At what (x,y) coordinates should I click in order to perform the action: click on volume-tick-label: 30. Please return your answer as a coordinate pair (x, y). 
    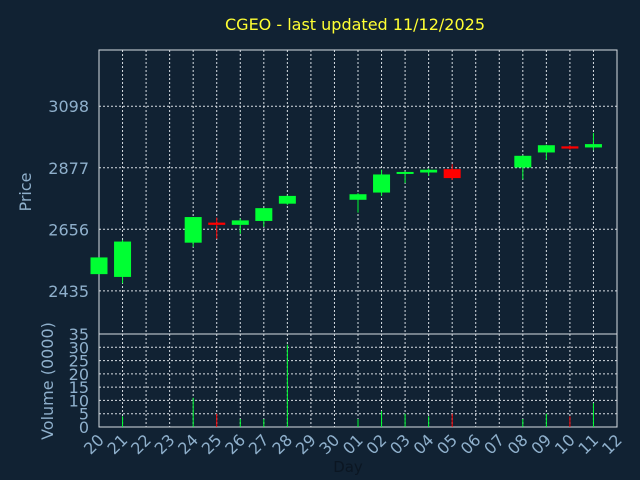
    Looking at the image, I should click on (79, 347).